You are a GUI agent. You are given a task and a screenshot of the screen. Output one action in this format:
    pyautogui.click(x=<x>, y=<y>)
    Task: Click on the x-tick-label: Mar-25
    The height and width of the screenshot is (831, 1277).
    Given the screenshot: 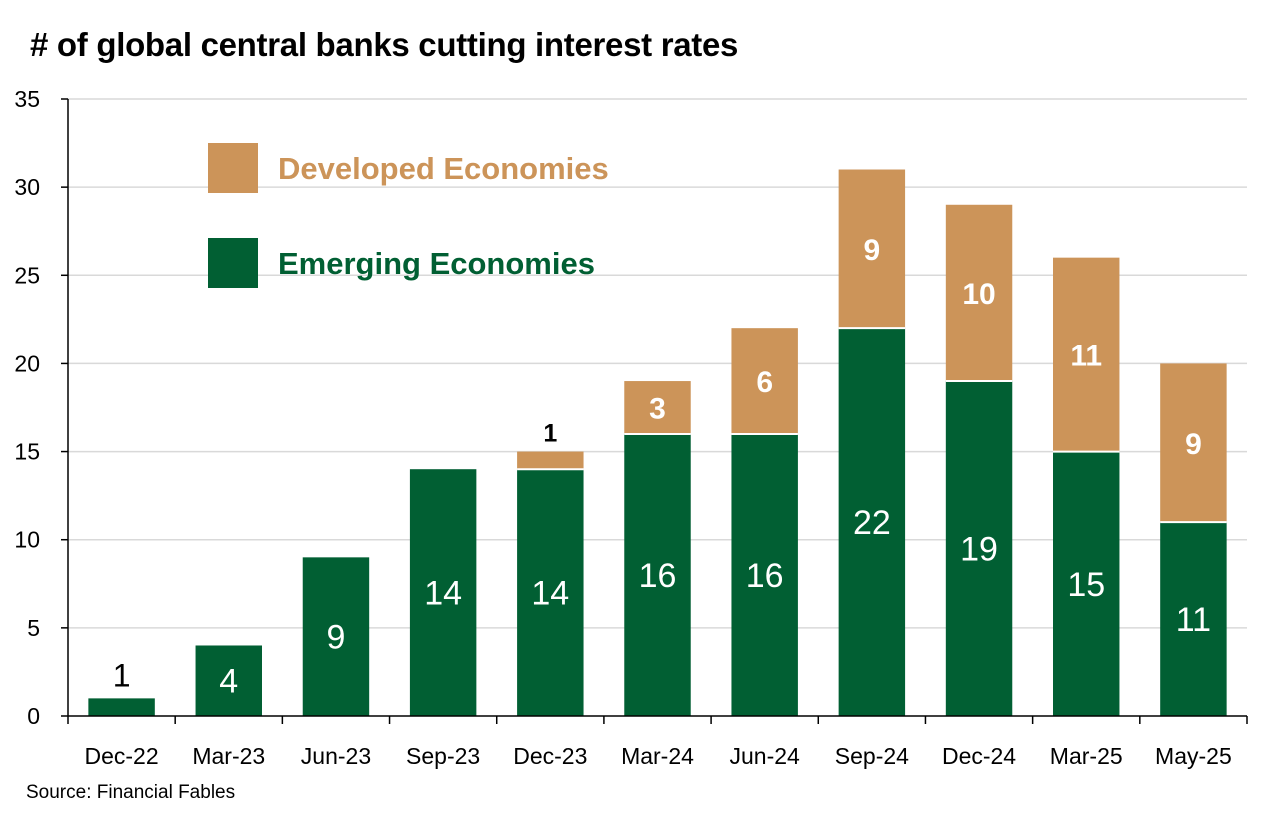 What is the action you would take?
    pyautogui.click(x=1086, y=756)
    